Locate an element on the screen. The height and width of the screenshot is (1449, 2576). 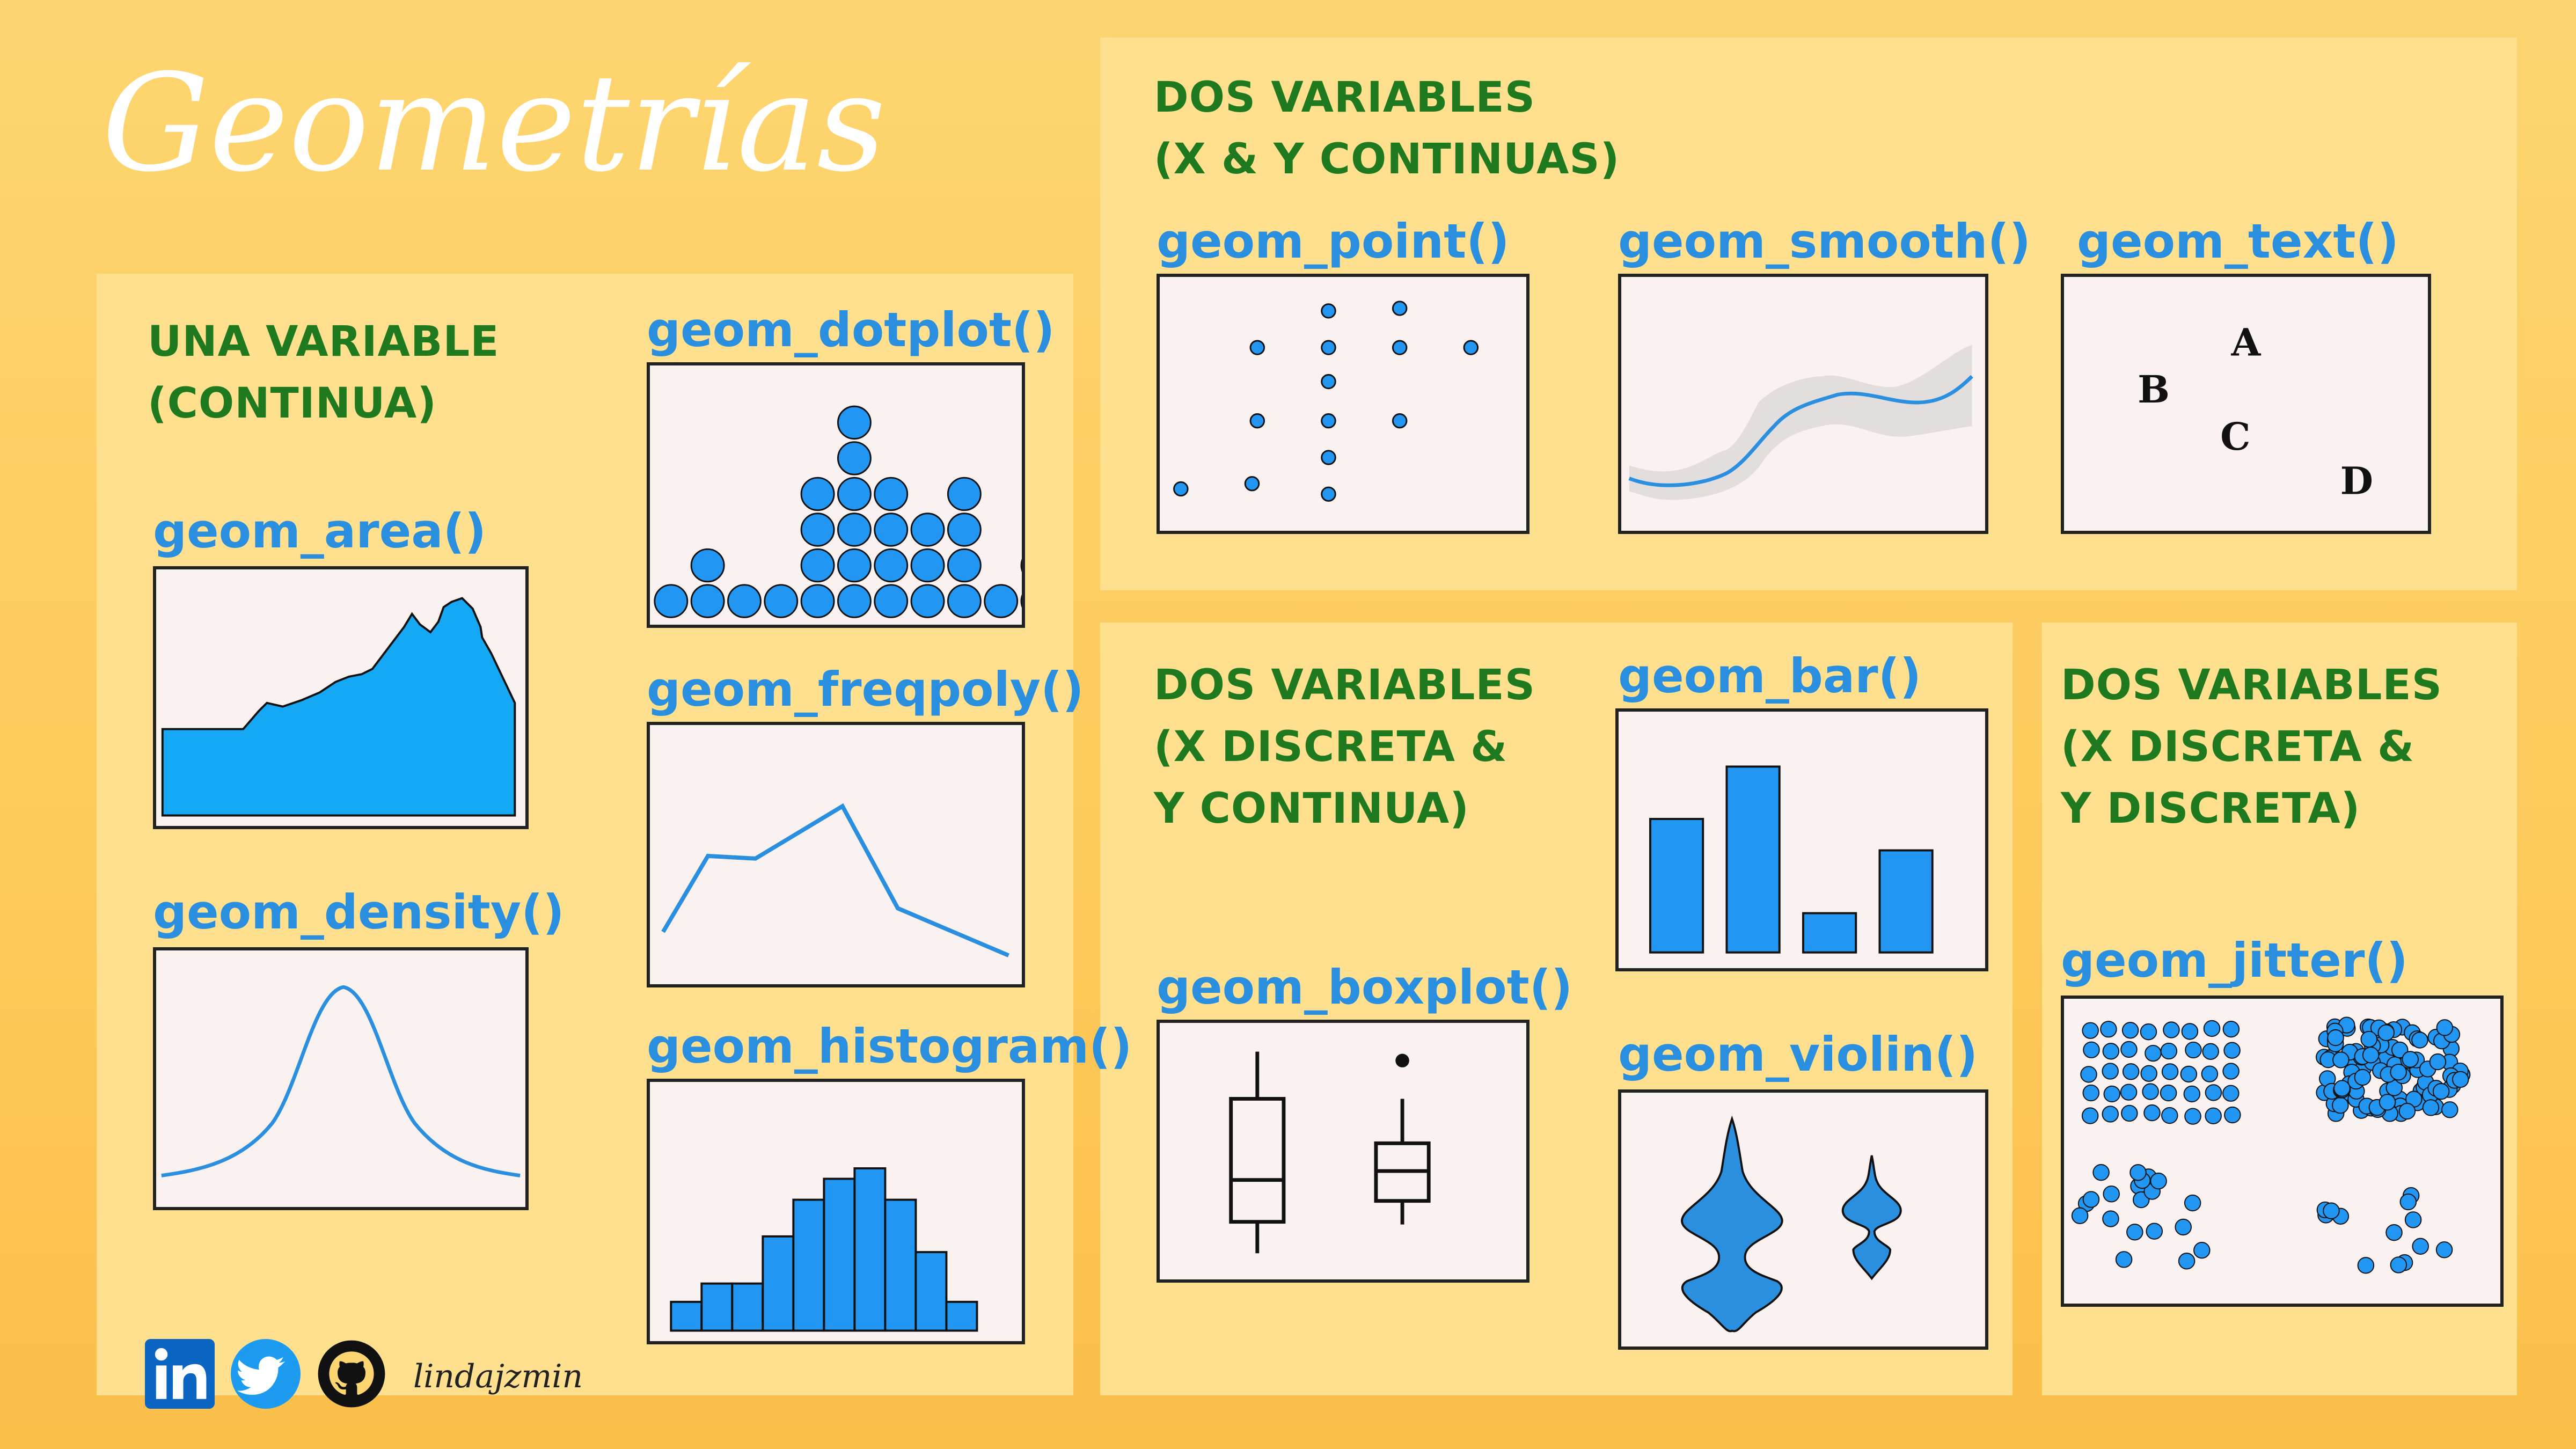
page-title: Geometrías is located at coordinates (494, 123).